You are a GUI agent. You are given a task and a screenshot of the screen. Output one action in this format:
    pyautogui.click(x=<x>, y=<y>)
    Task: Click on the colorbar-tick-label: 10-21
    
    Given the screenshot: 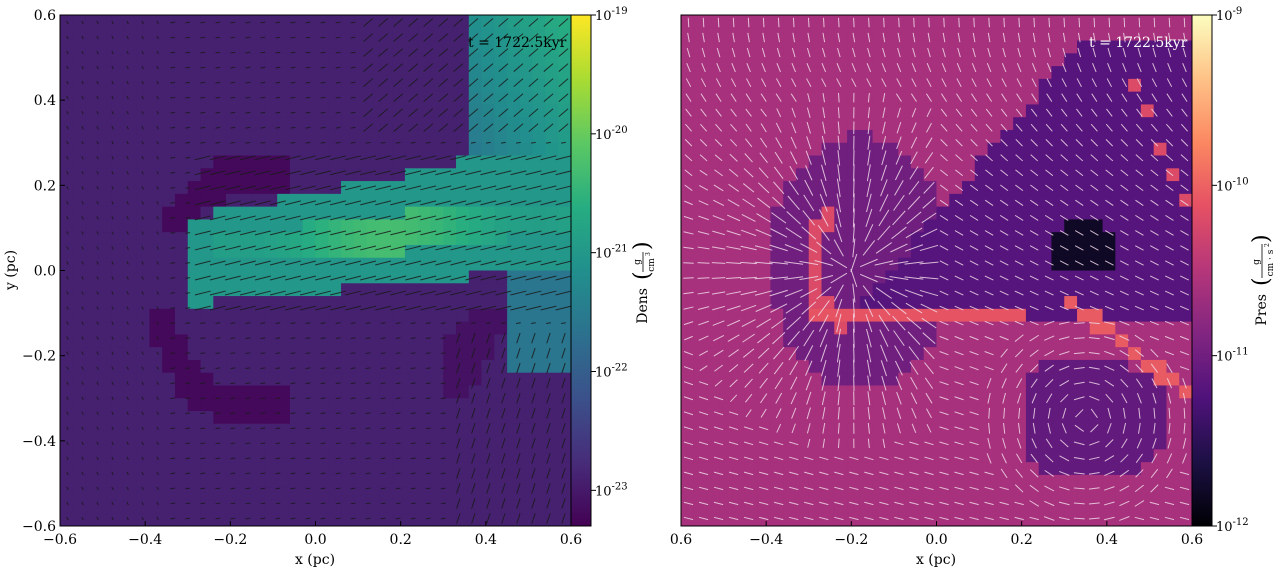 What is the action you would take?
    pyautogui.click(x=611, y=253)
    